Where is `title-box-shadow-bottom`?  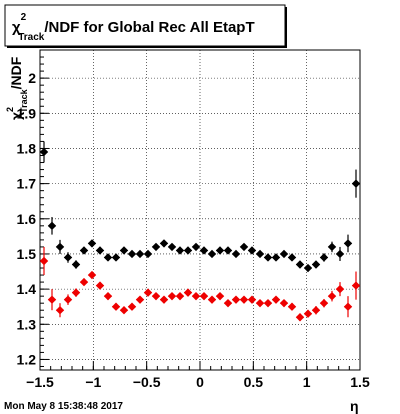
title-box-shadow-bottom is located at coordinates (147, 47).